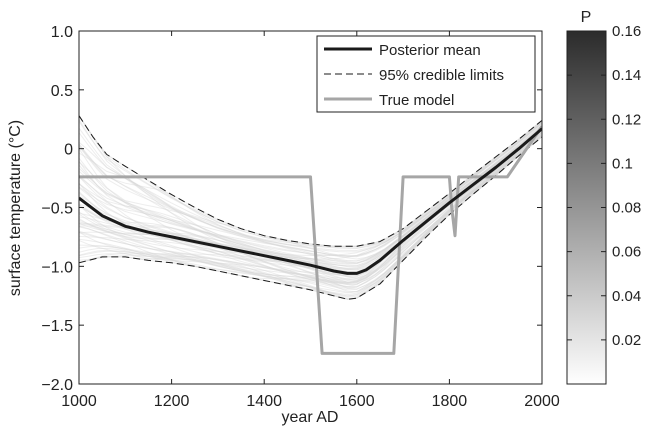 This screenshot has height=431, width=661. I want to click on y-tick-label: 1.0, so click(62, 32).